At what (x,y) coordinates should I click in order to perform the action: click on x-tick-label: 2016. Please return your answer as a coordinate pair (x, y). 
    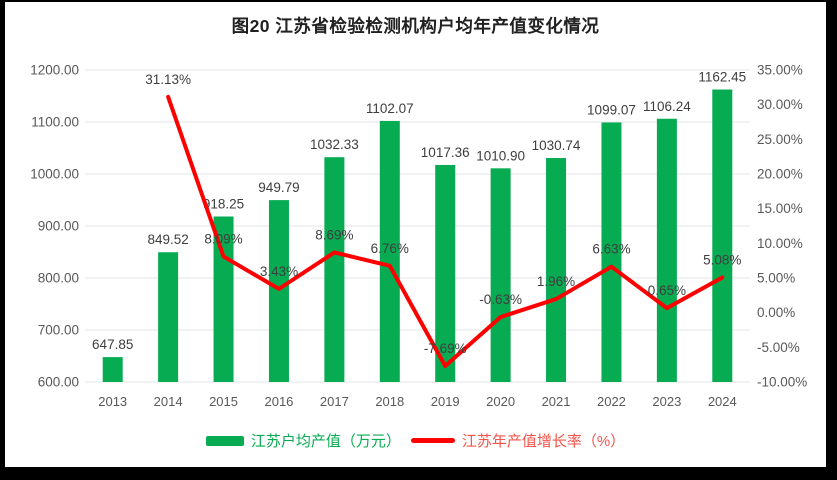
    Looking at the image, I should click on (278, 401).